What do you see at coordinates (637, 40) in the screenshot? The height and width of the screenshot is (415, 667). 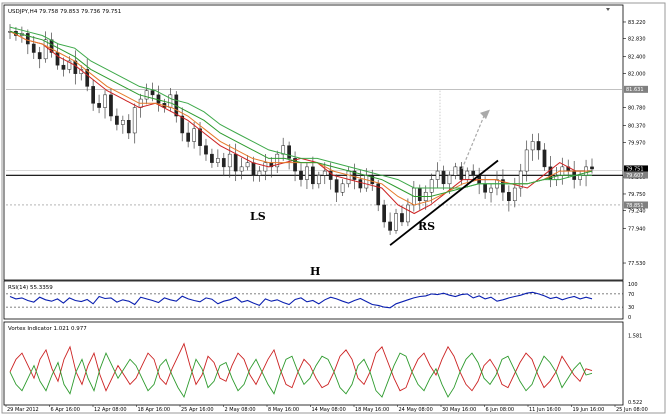 I see `y-tick-label: 82.830` at bounding box center [637, 40].